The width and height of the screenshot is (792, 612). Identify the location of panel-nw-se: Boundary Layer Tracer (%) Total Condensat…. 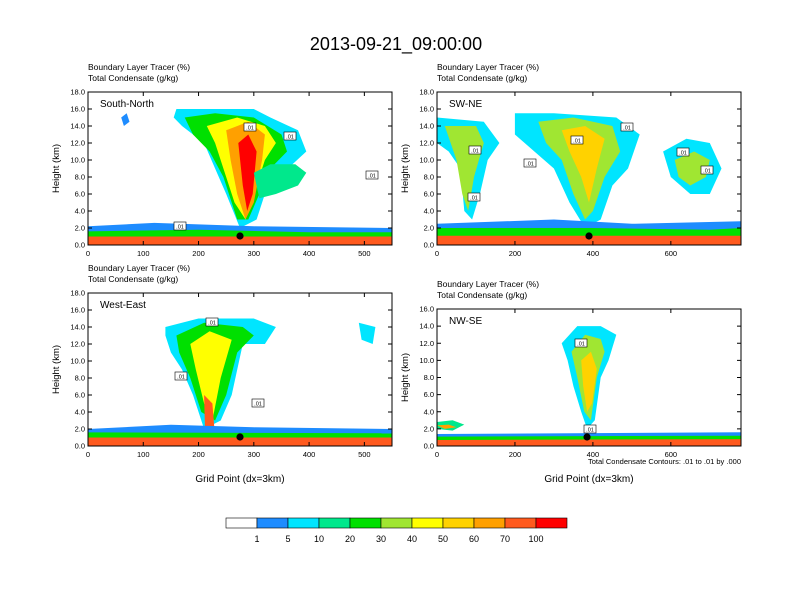
(571, 382).